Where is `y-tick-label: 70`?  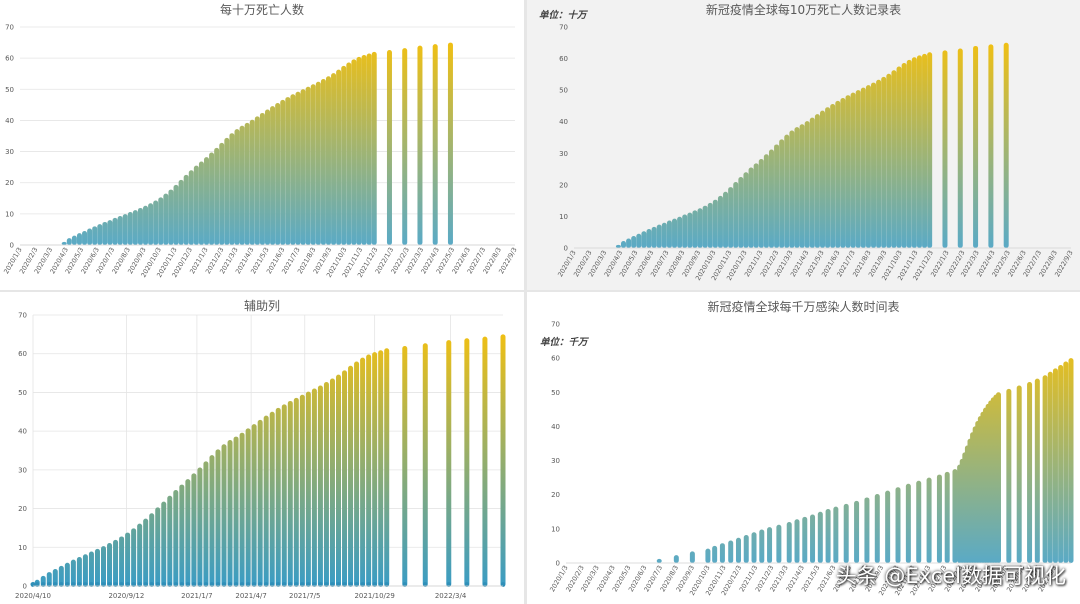 y-tick-label: 70 is located at coordinates (555, 325).